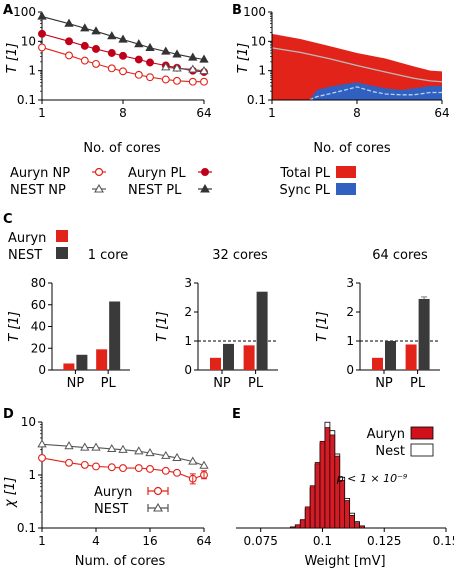 This screenshot has width=454, height=573. I want to click on legend-nest-np-marker, so click(99, 188).